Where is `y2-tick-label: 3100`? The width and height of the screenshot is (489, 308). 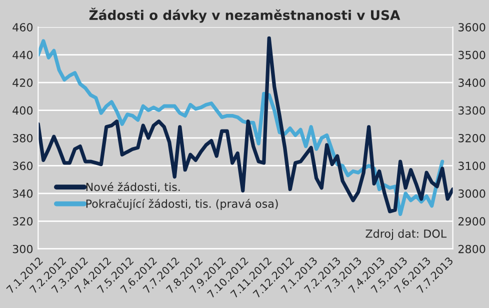
y2-tick-label: 3100 is located at coordinates (472, 166).